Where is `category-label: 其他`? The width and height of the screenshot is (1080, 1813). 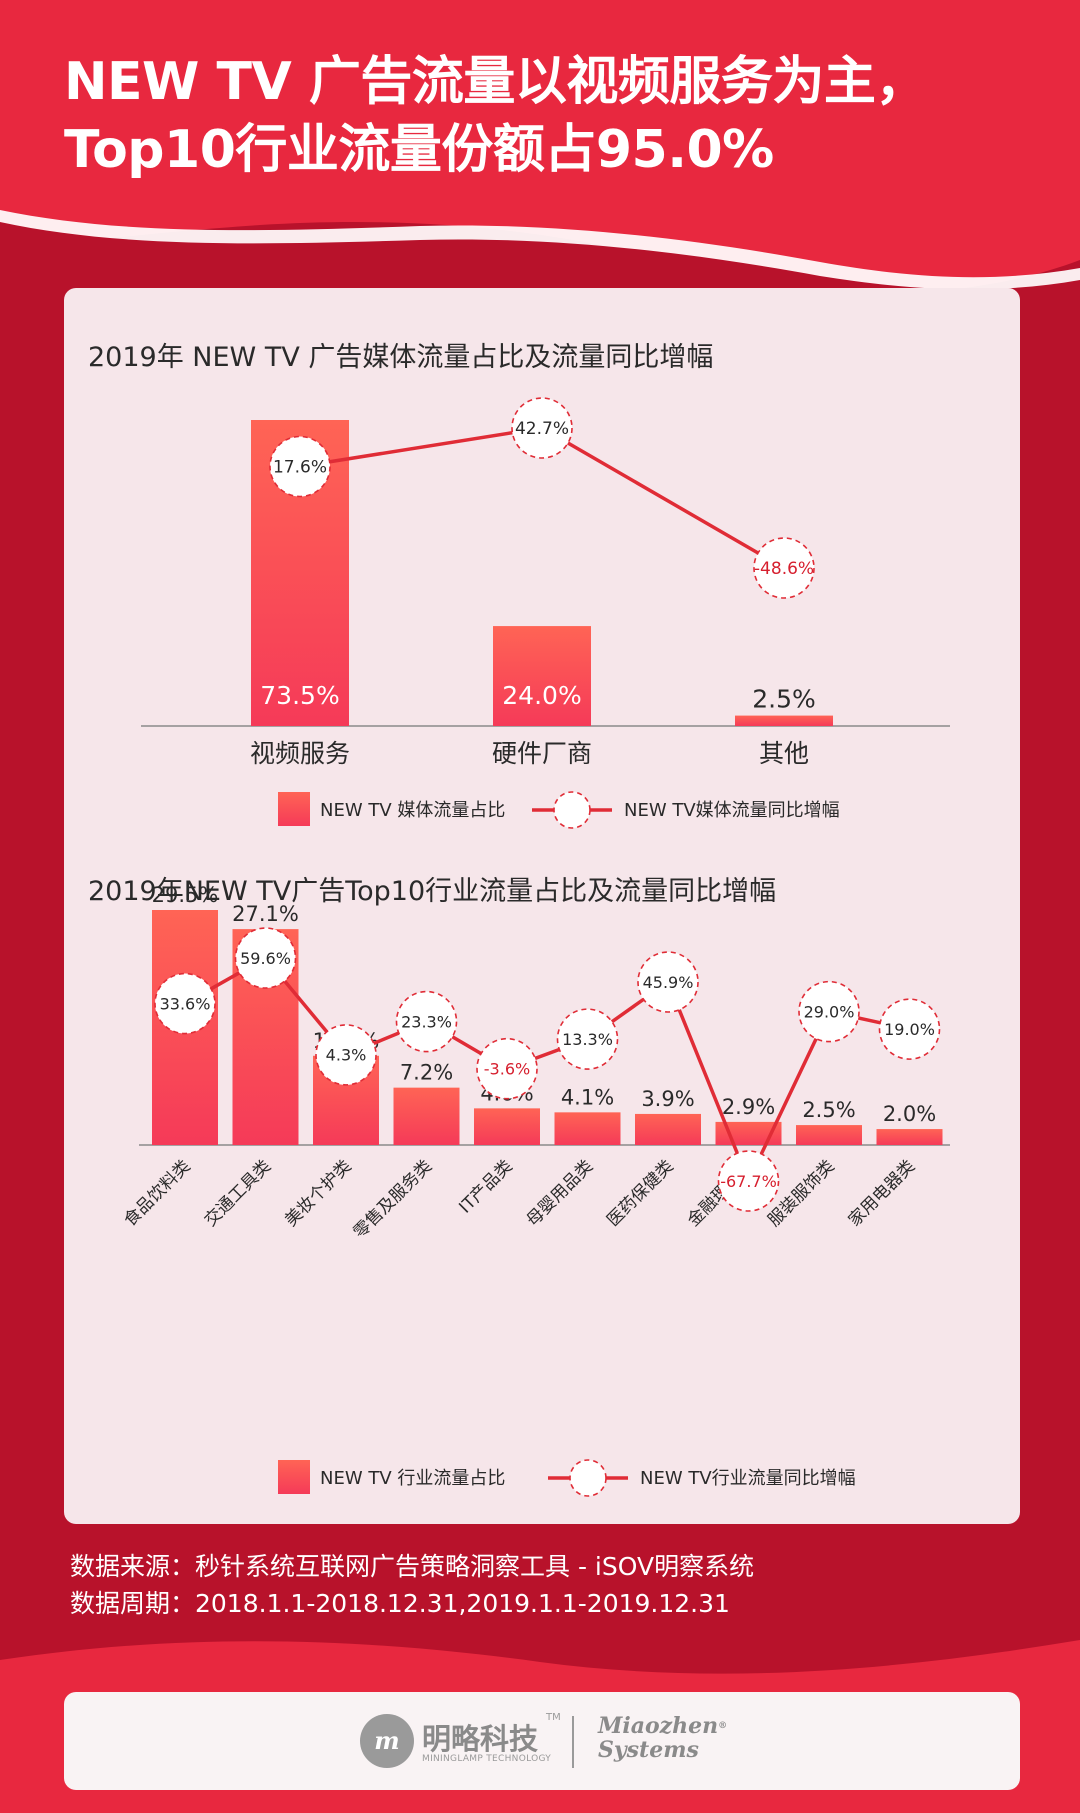 category-label: 其他 is located at coordinates (784, 753).